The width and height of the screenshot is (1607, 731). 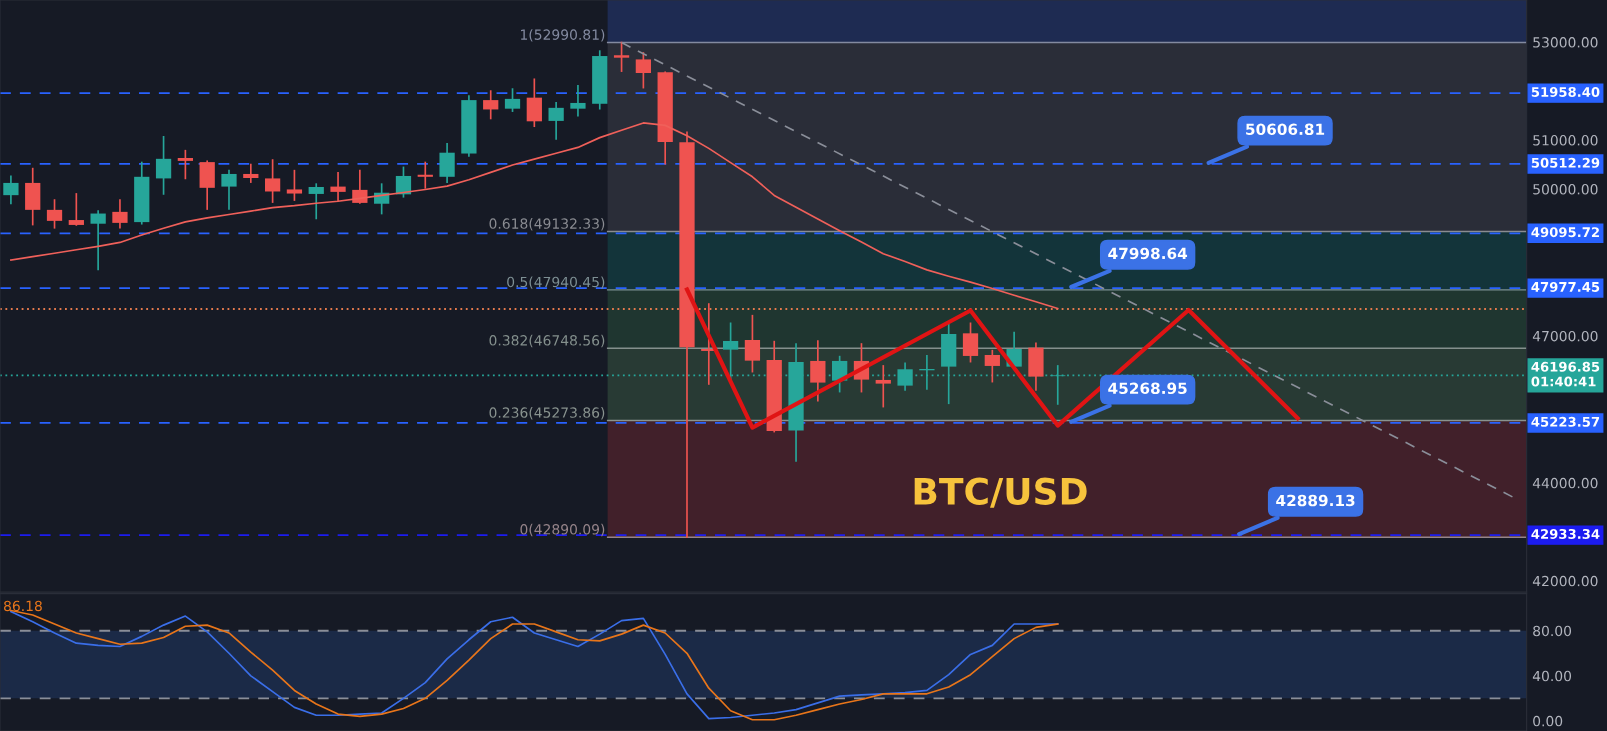 I want to click on y-tick-label: 80.00, so click(x=1552, y=631).